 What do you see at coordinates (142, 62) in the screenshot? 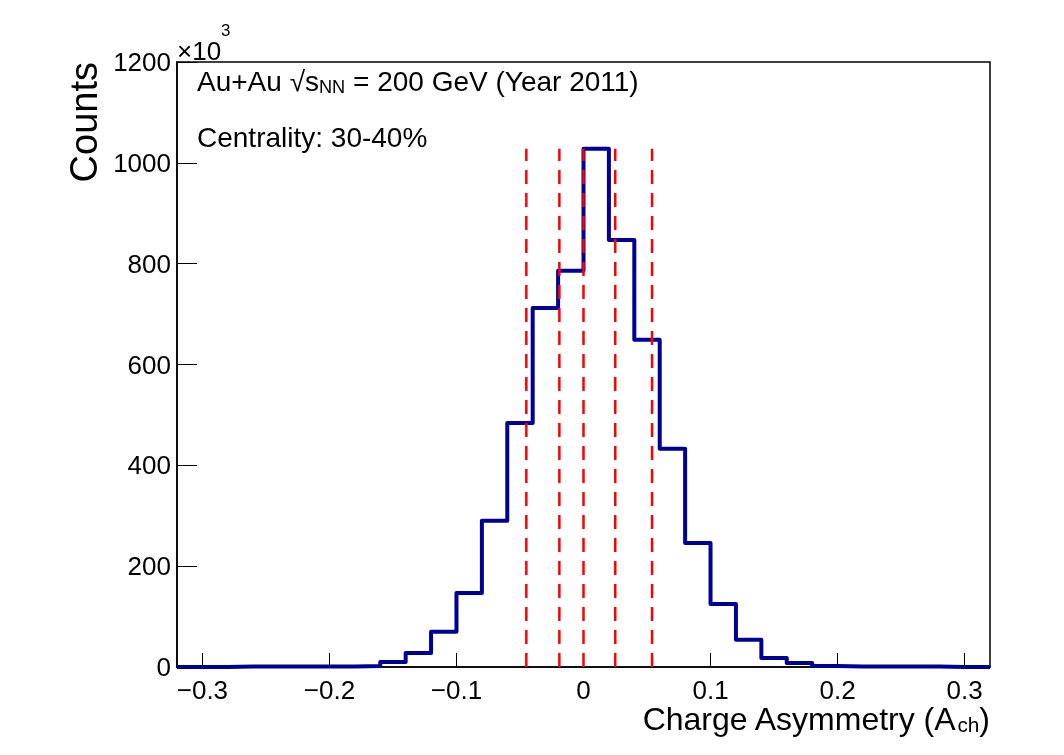
I see `y-tick-label: 1200` at bounding box center [142, 62].